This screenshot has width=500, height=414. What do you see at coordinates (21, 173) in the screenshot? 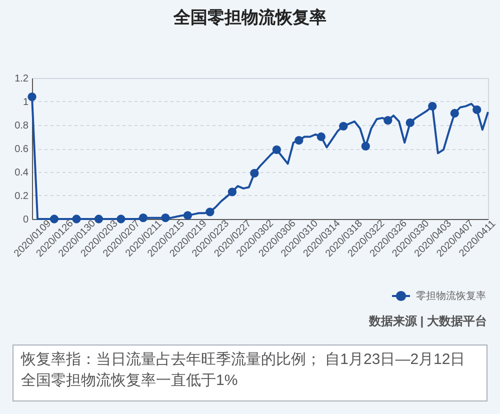
I see `y-tick-label: 0.4` at bounding box center [21, 173].